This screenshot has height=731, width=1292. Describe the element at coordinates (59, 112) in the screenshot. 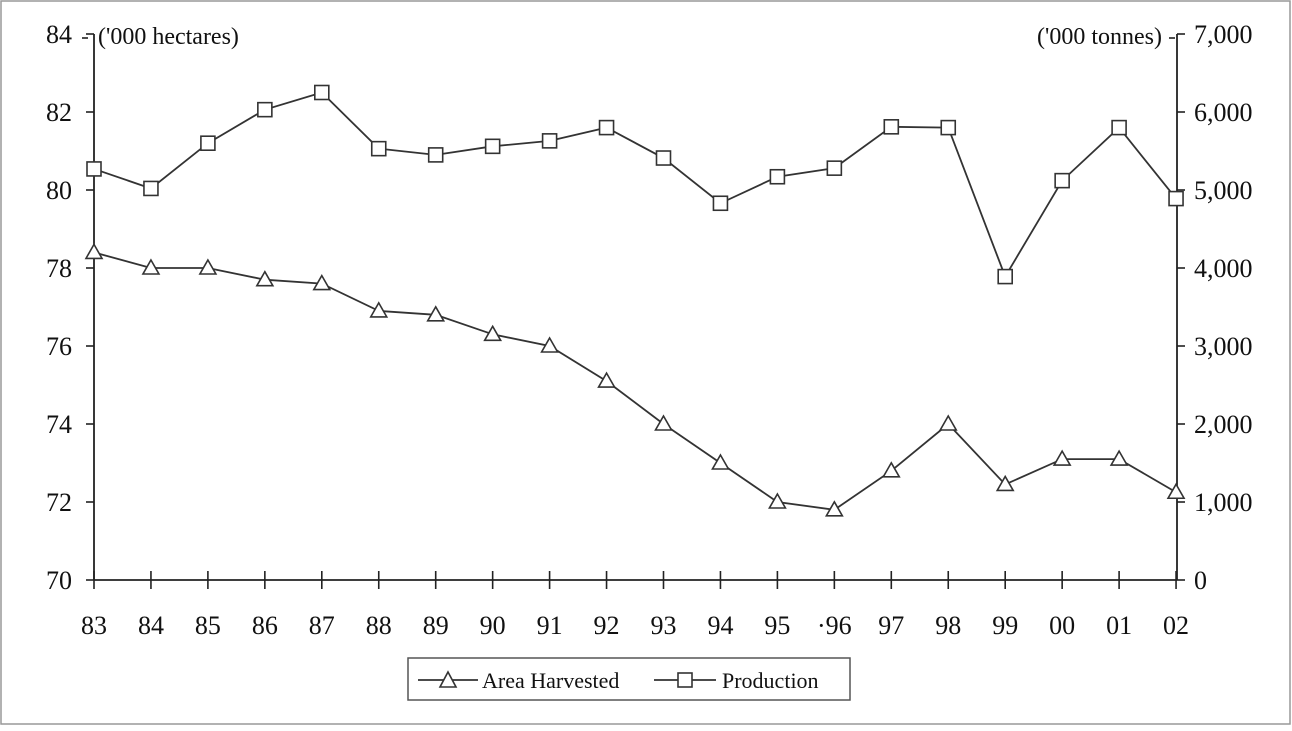

I see `left-tick-label: 82` at that location.